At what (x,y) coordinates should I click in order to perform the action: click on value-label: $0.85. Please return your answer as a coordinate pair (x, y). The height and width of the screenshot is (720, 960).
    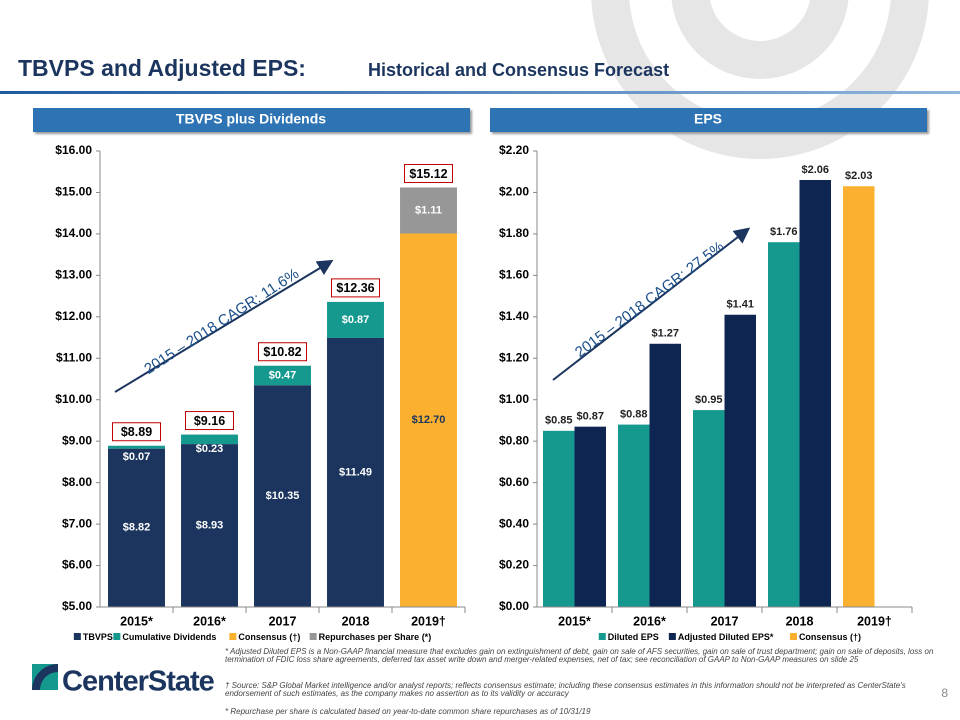
    Looking at the image, I should click on (559, 421).